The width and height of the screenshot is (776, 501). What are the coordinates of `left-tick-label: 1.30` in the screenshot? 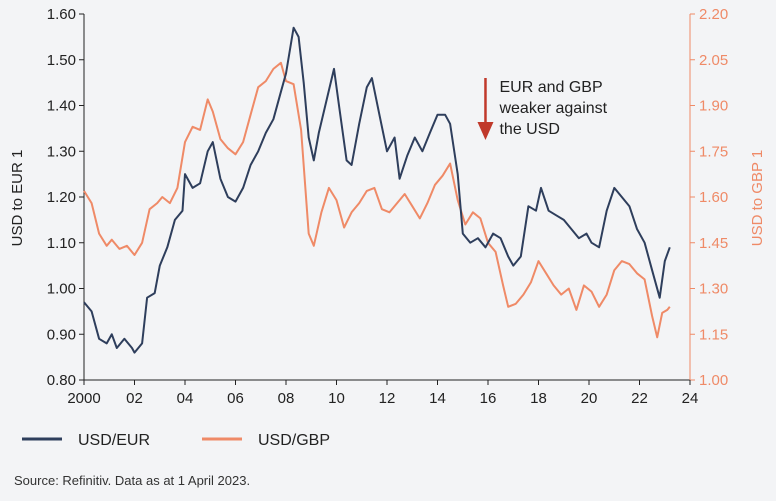 It's located at (61, 151).